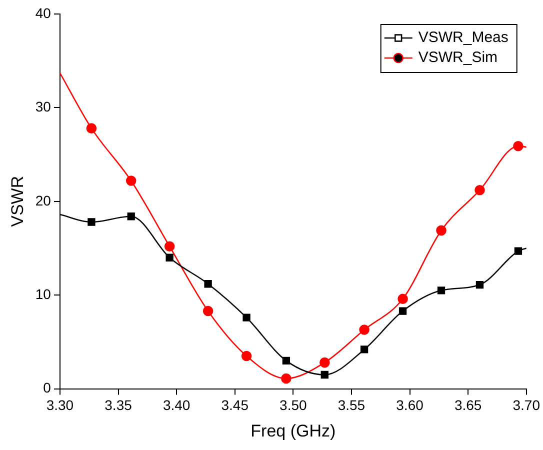 Image resolution: width=543 pixels, height=450 pixels. What do you see at coordinates (43, 200) in the screenshot?
I see `y-tick-label: 20` at bounding box center [43, 200].